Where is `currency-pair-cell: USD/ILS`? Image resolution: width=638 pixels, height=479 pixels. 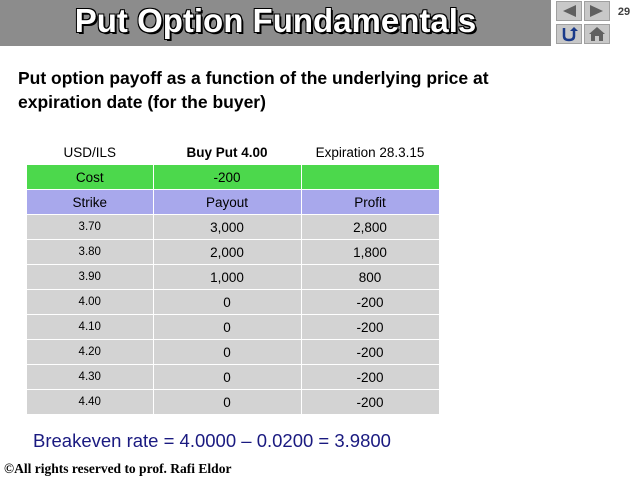
currency-pair-cell: USD/ILS is located at coordinates (90, 152).